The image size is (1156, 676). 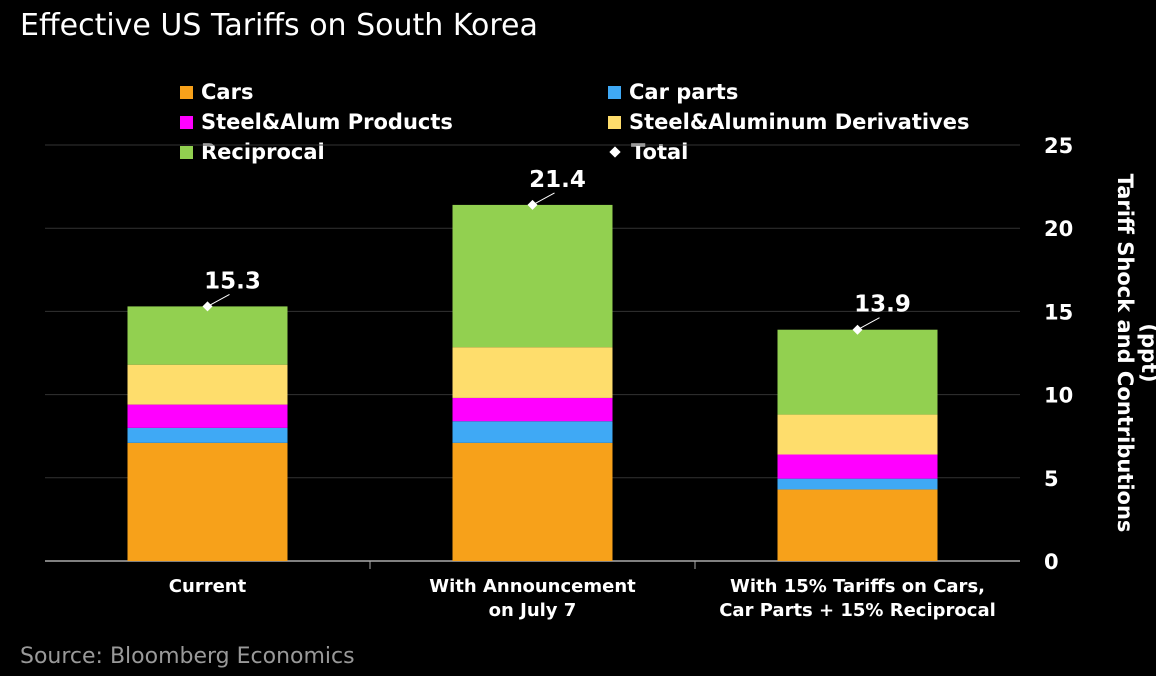 I want to click on legend-item: Steel&Aluminum Derivatives, so click(x=789, y=122).